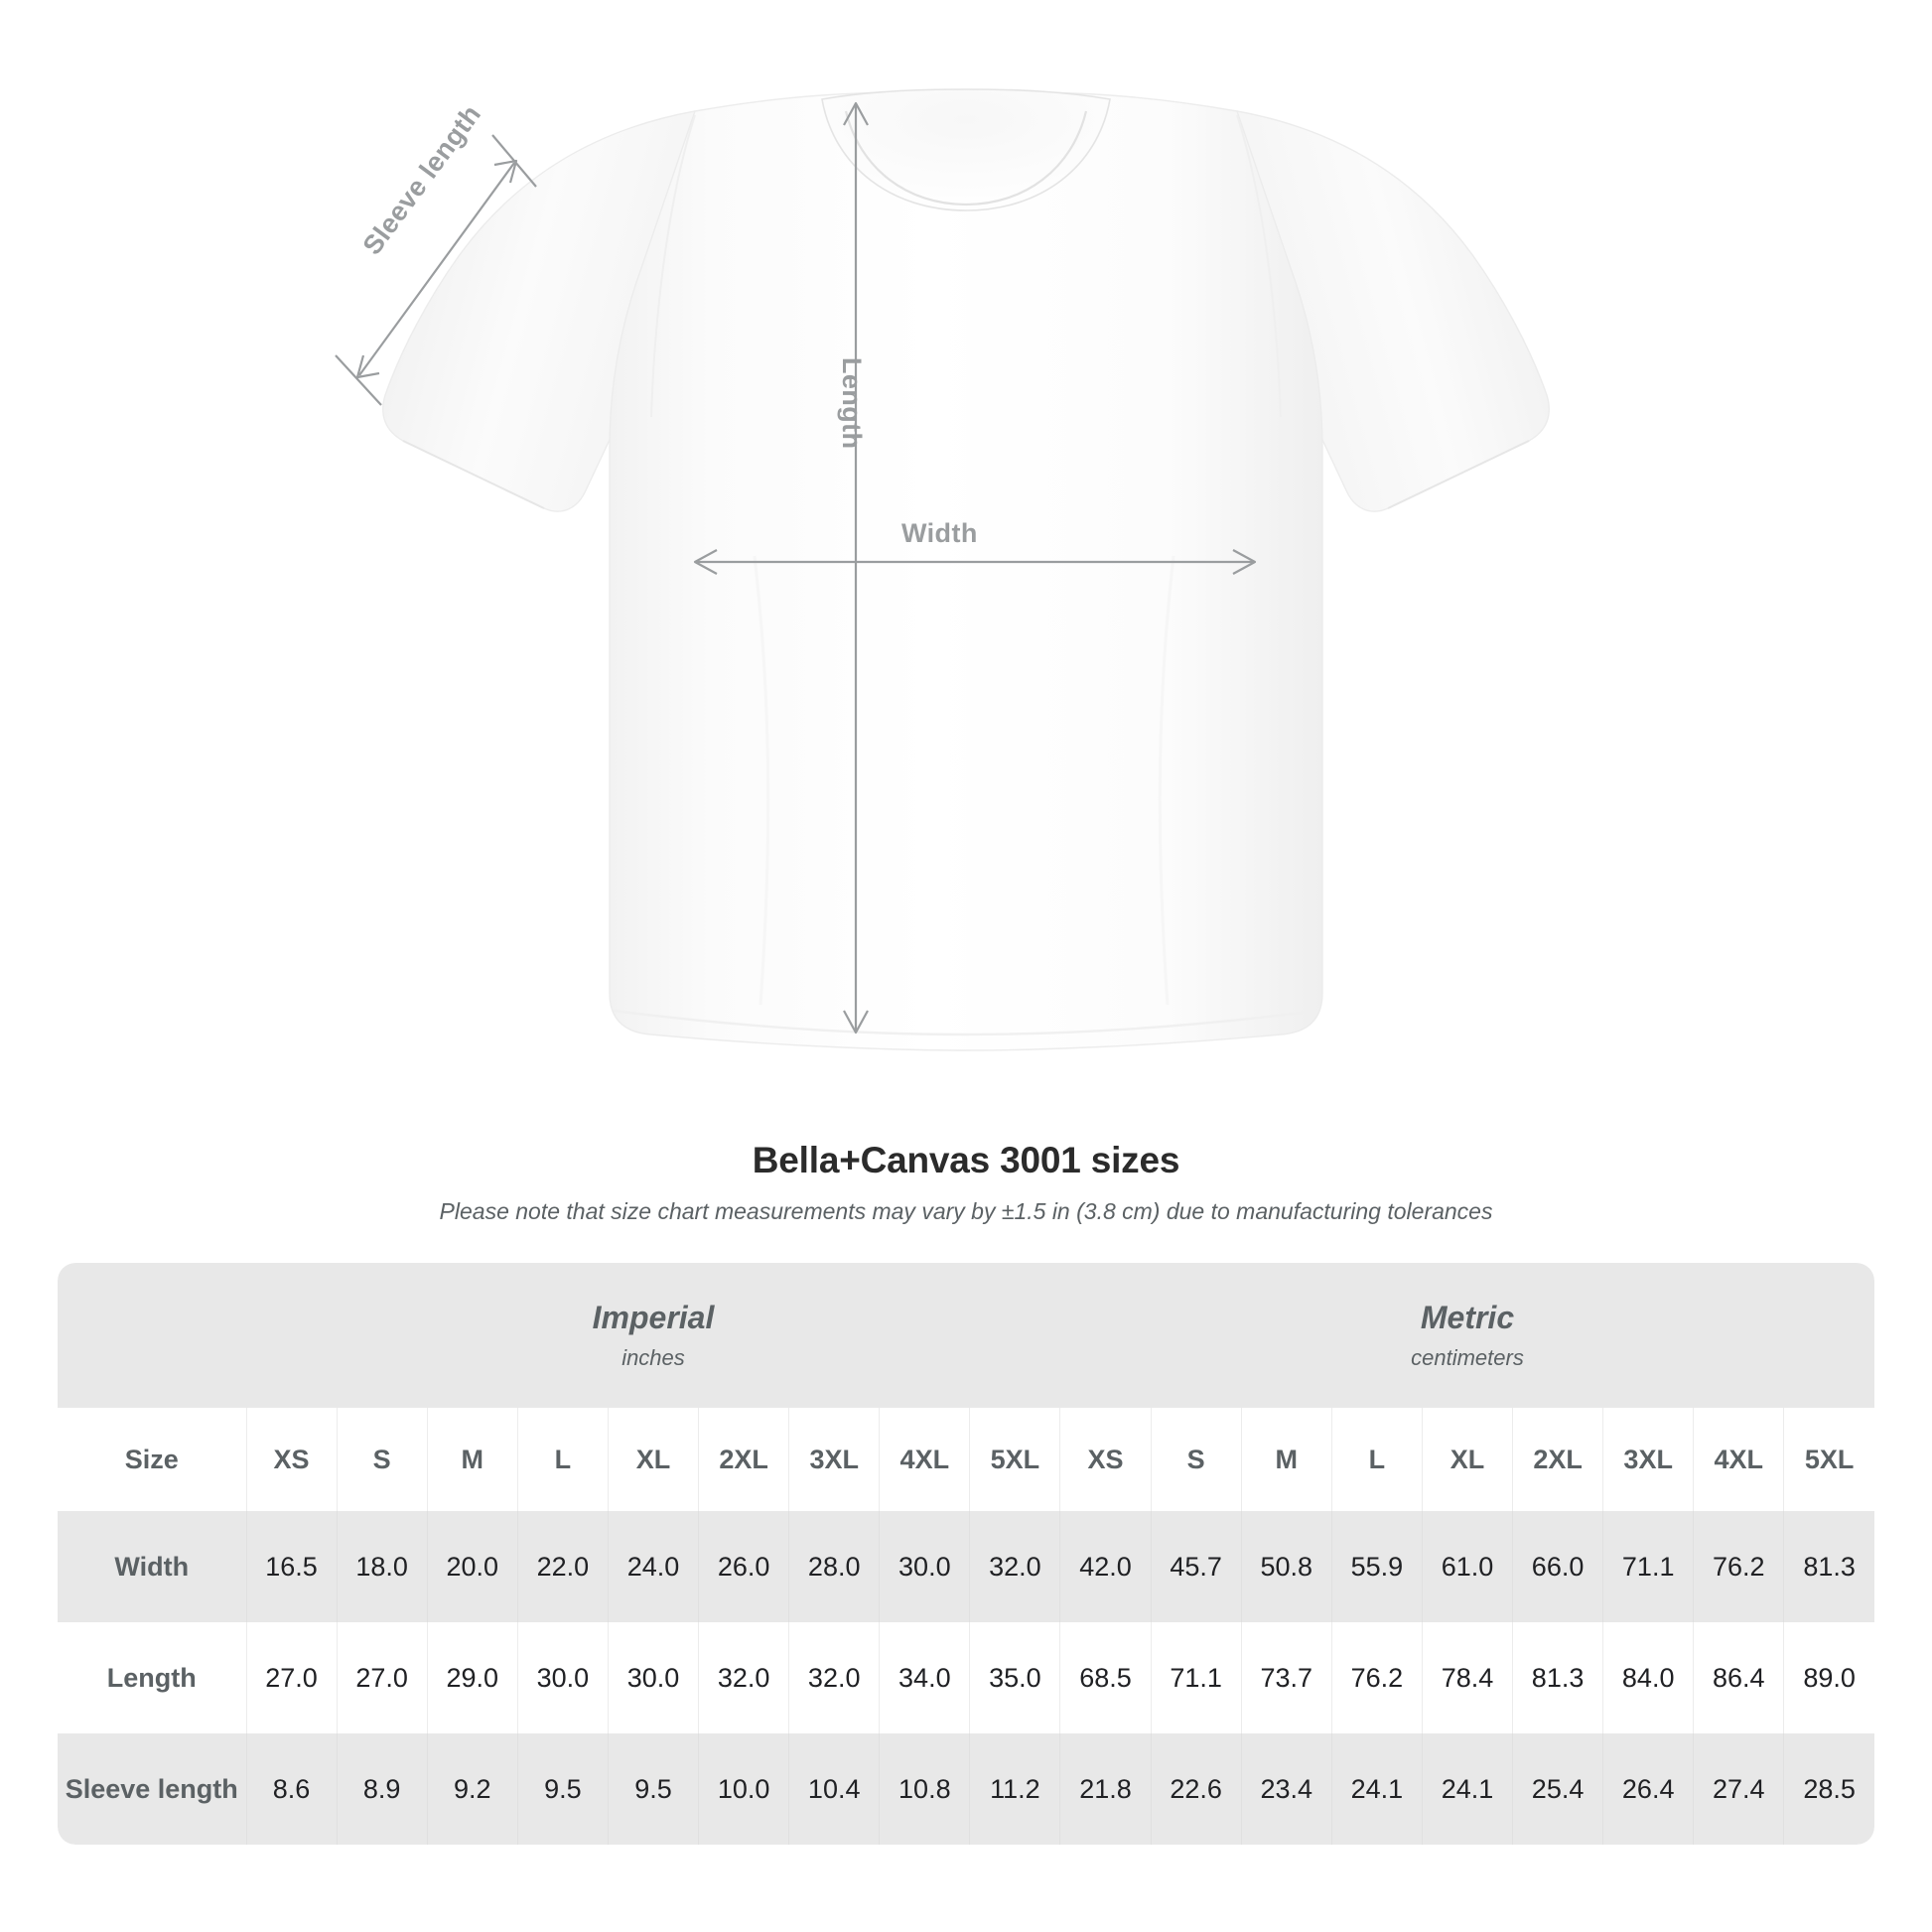  Describe the element at coordinates (1557, 1566) in the screenshot. I see `cell-width-metric-2xl: 66.0` at that location.